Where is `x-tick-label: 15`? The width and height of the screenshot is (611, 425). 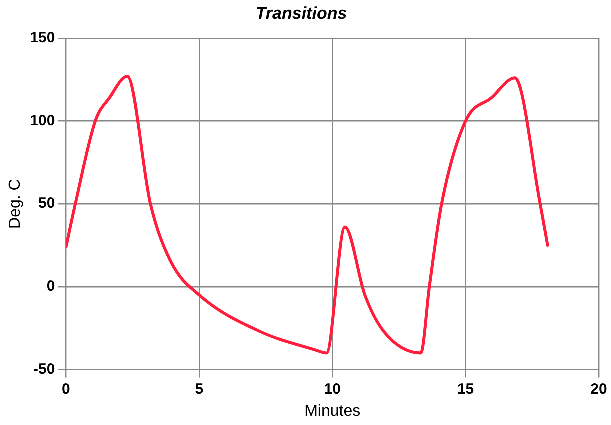 x-tick-label: 15 is located at coordinates (465, 389).